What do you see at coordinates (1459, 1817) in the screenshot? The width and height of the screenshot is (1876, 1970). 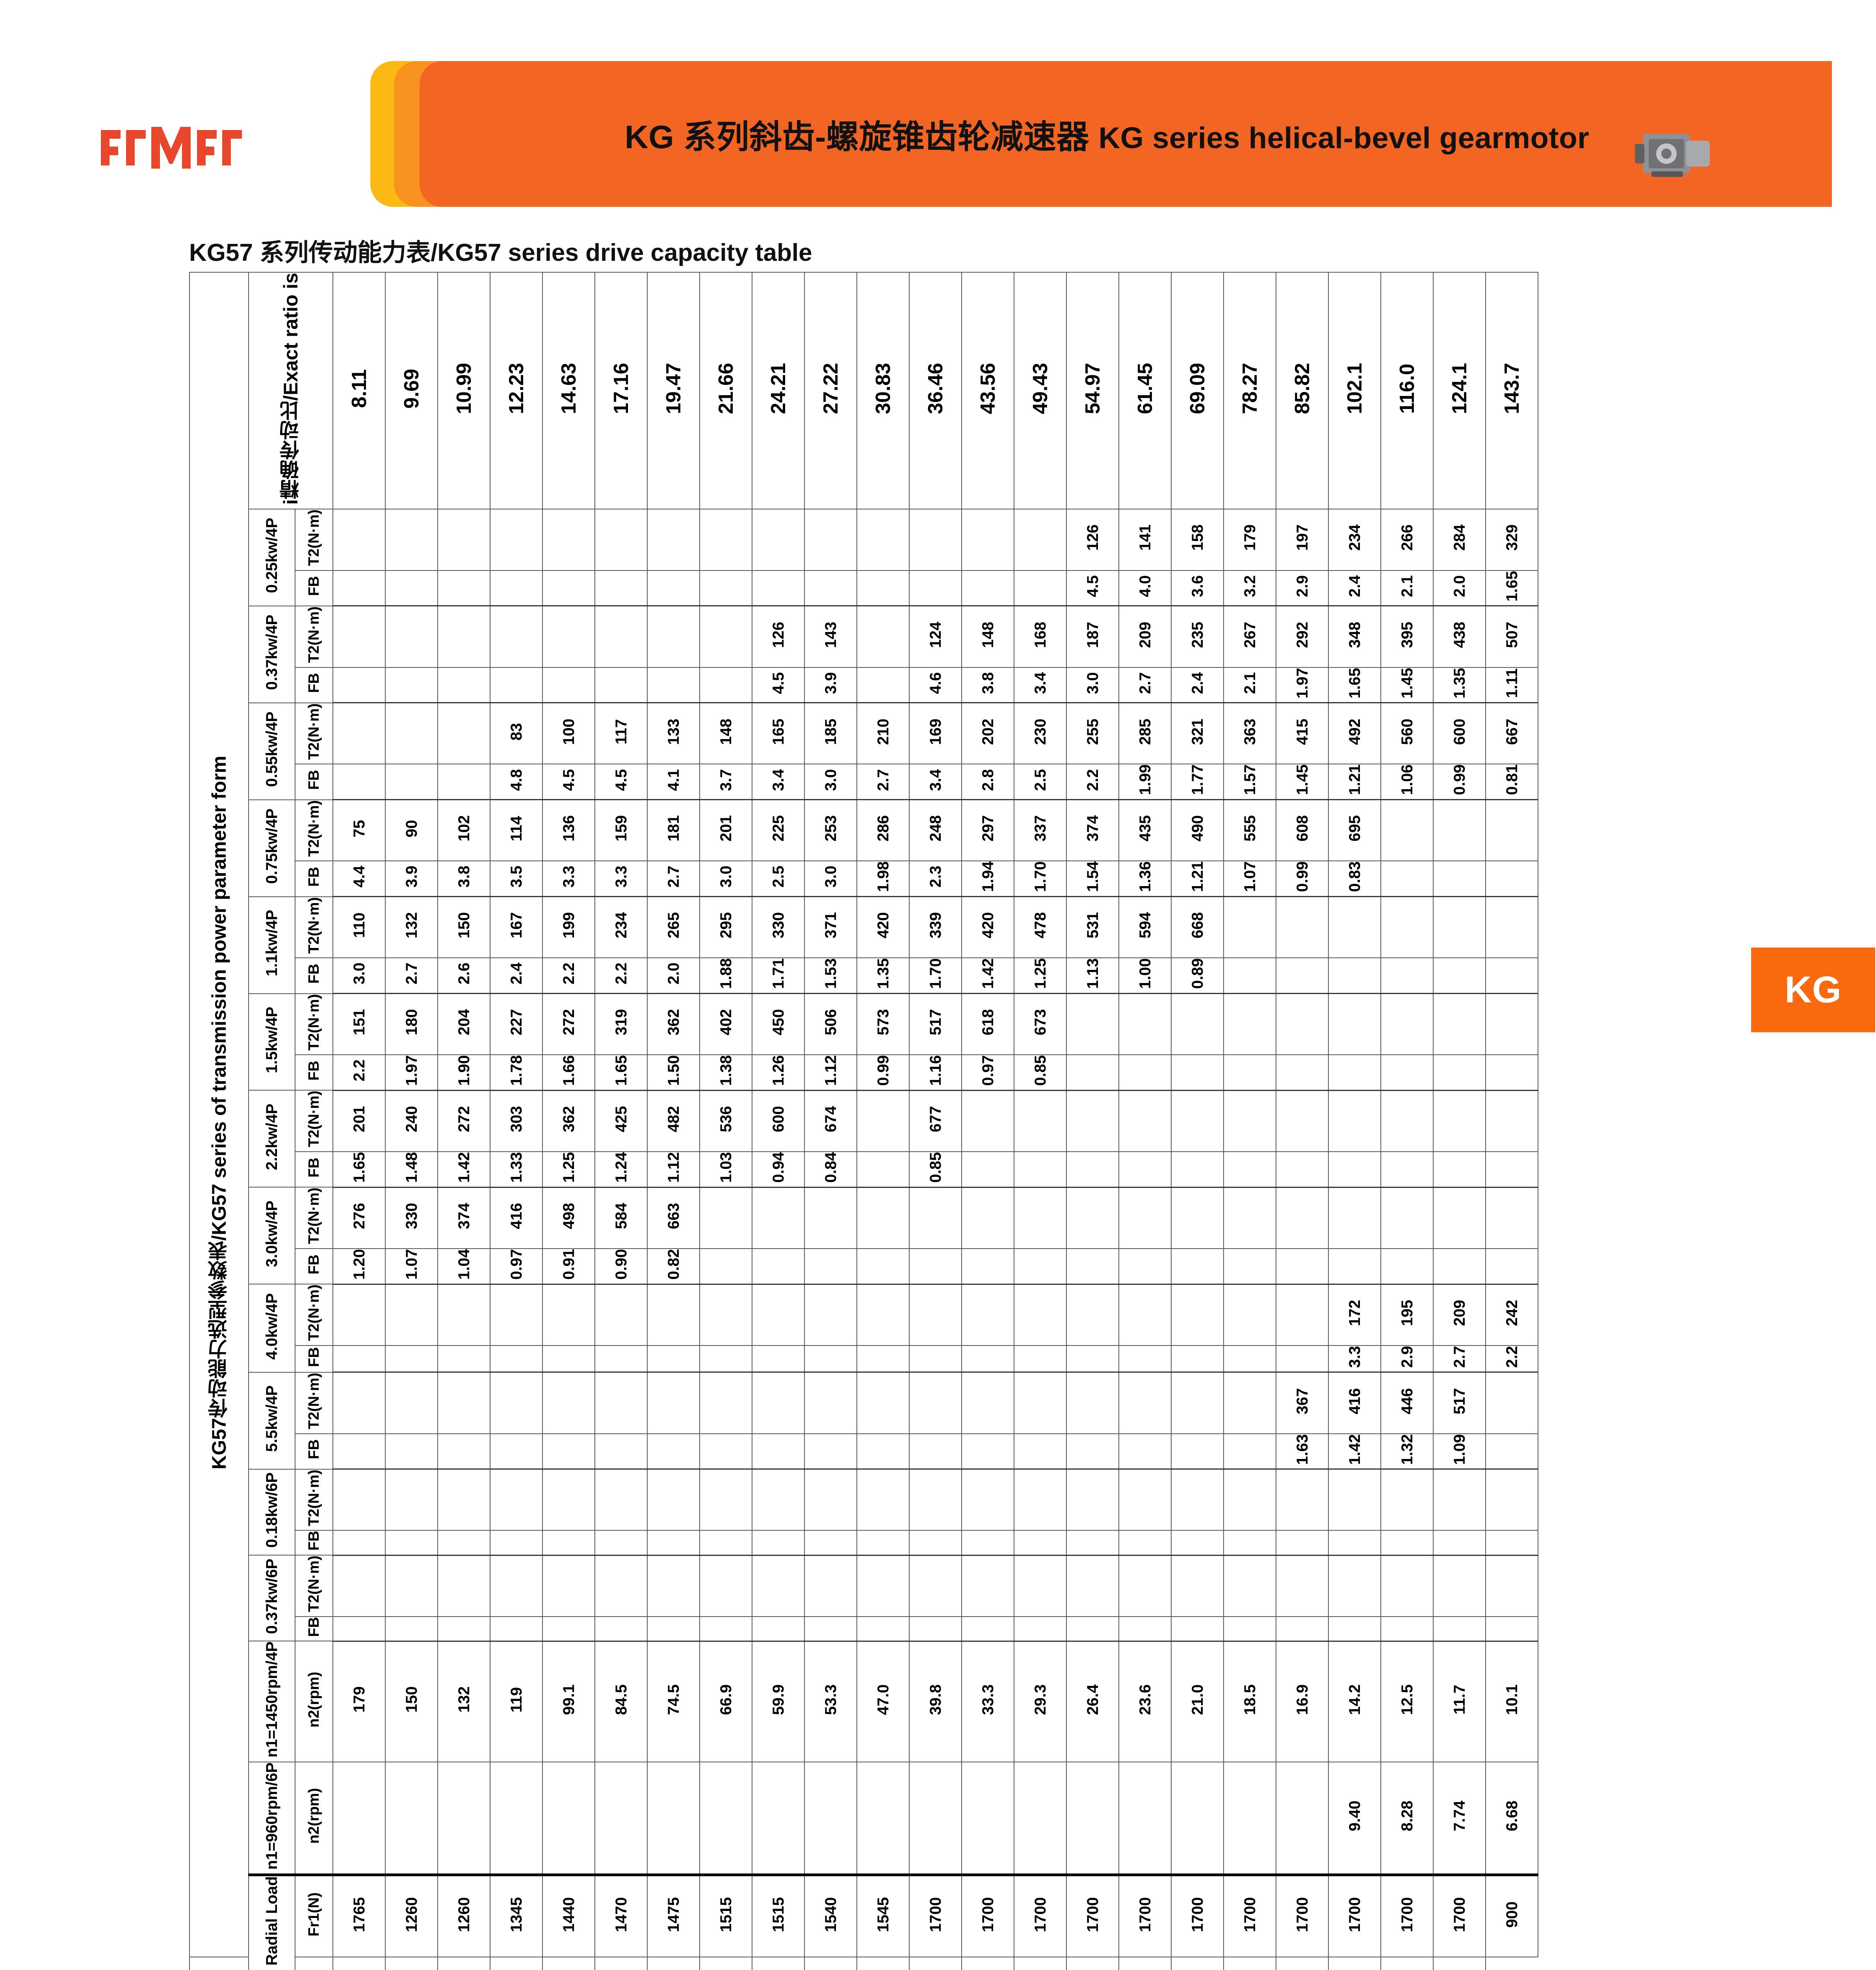 I see `speed-cell-1-21-text: 7.74` at bounding box center [1459, 1817].